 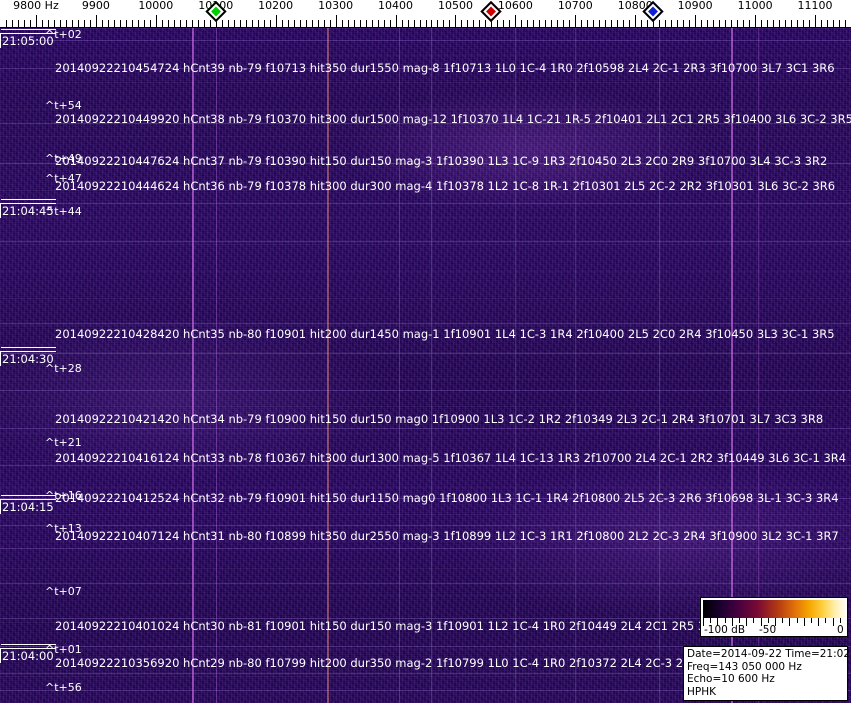 What do you see at coordinates (28, 208) in the screenshot?
I see `timestamp-label: 21:04:45` at bounding box center [28, 208].